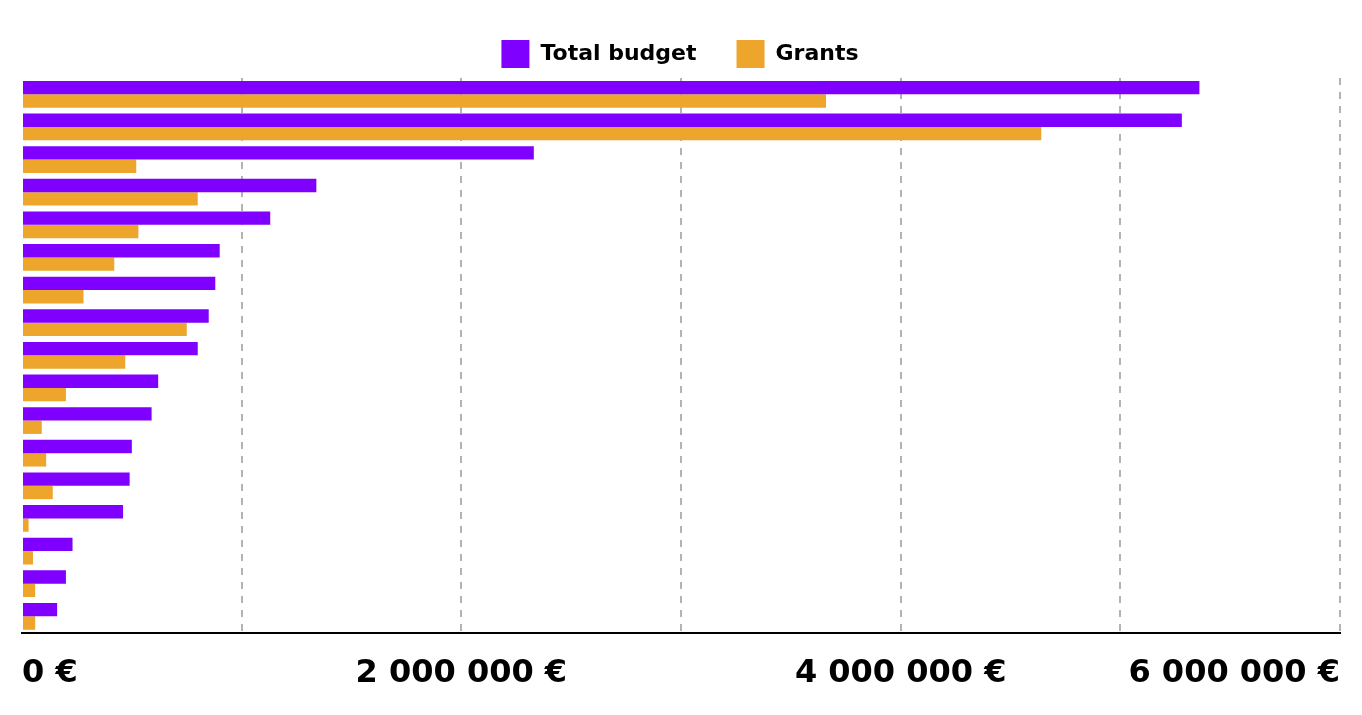 This screenshot has width=1362, height=715. What do you see at coordinates (50, 671) in the screenshot?
I see `x-tick-label: 0 €` at bounding box center [50, 671].